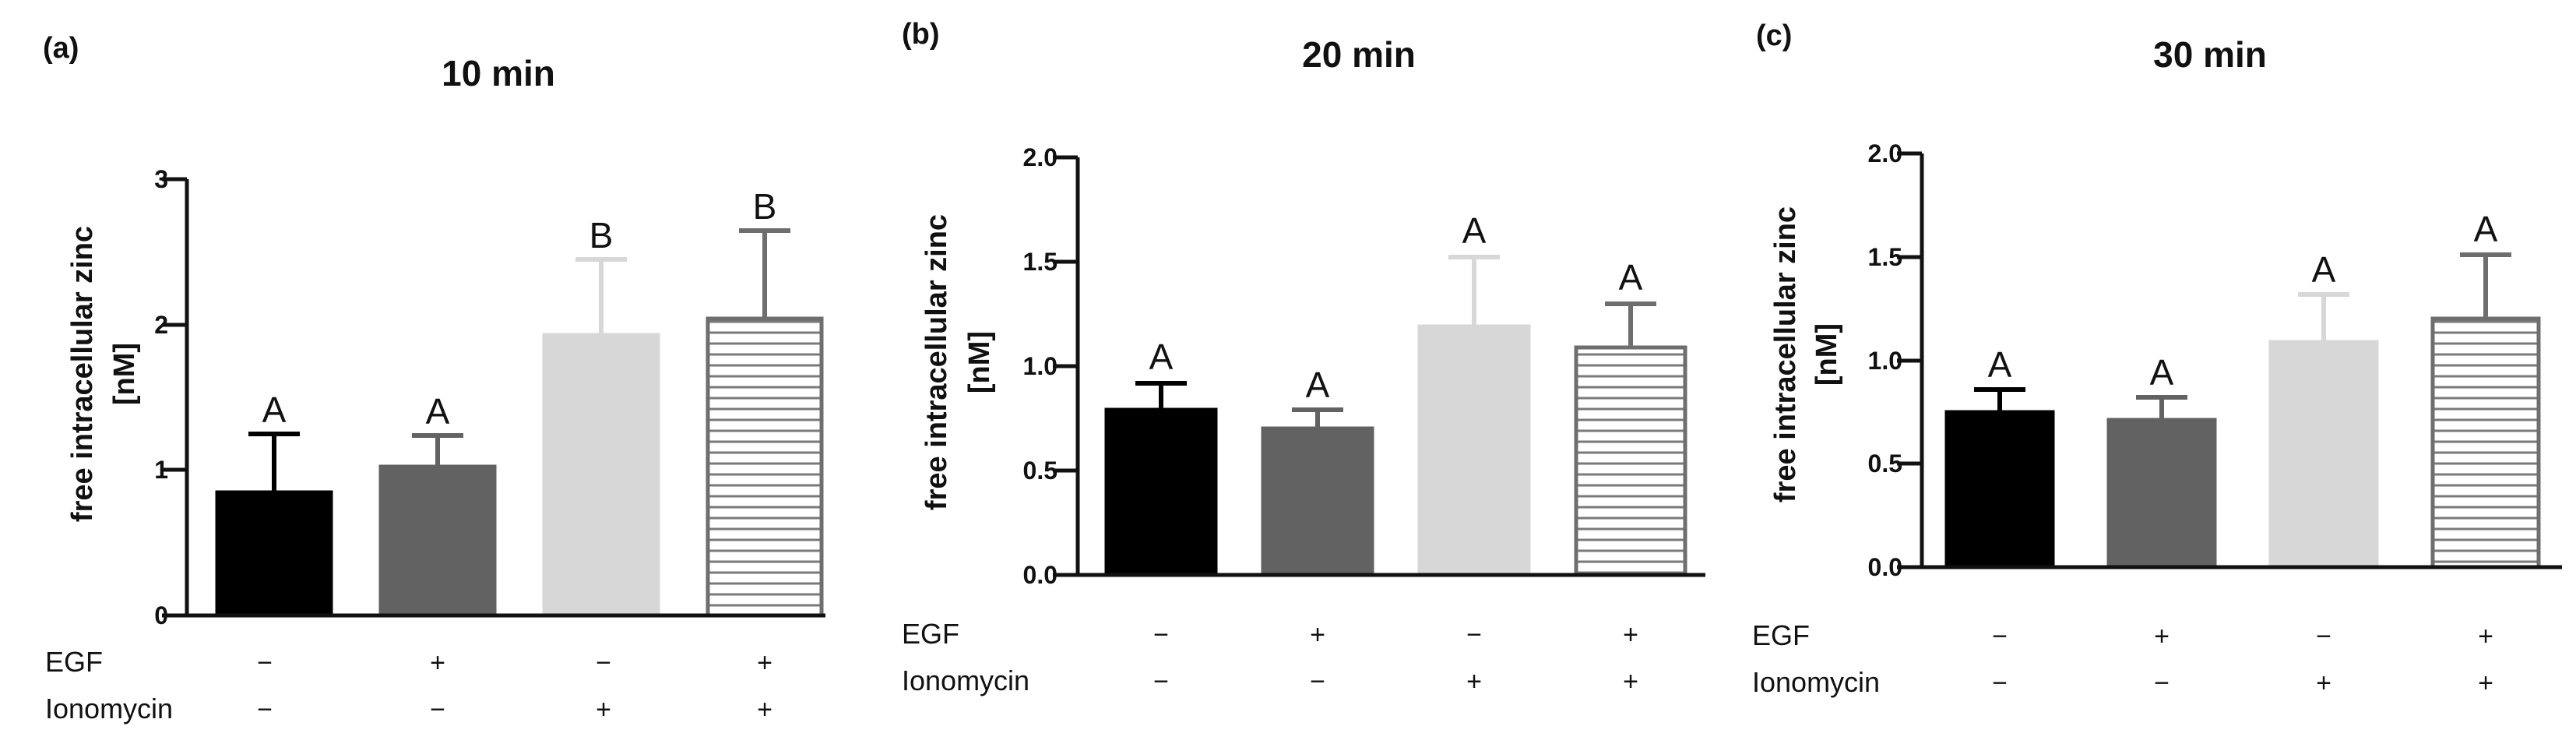  I want to click on chart-title: 20 min, so click(1359, 55).